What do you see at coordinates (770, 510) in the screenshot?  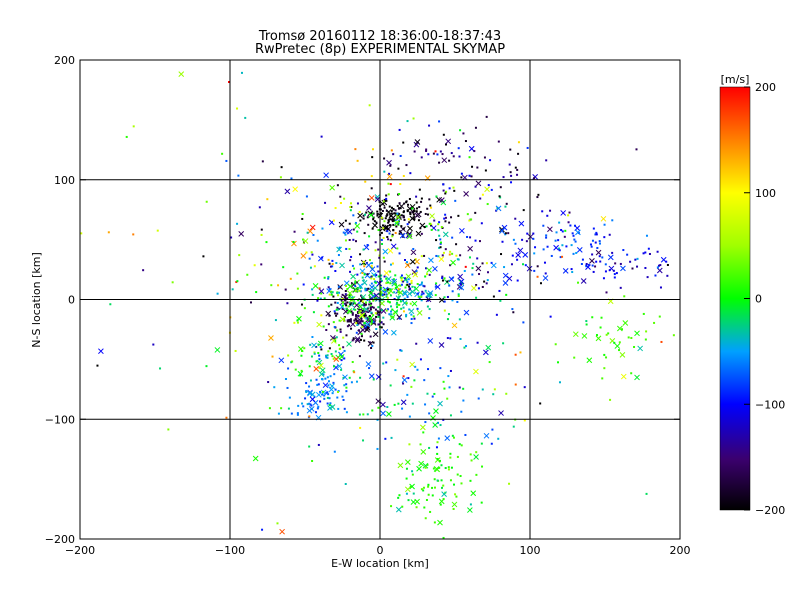 I see `colorbar-tick-label: −200` at bounding box center [770, 510].